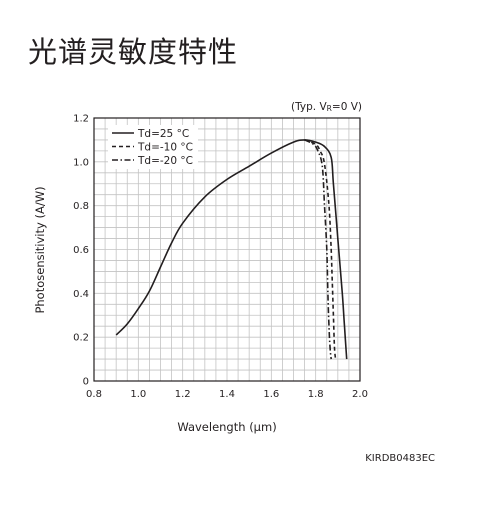 Image resolution: width=482 pixels, height=526 pixels. I want to click on x-tick-label: 1.0, so click(138, 394).